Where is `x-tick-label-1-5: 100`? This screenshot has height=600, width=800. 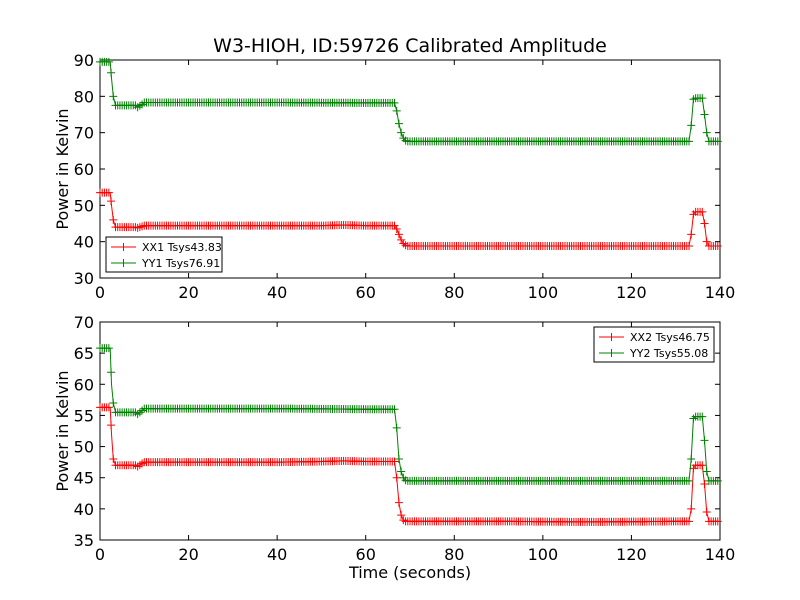 x-tick-label-1-5: 100 is located at coordinates (543, 292).